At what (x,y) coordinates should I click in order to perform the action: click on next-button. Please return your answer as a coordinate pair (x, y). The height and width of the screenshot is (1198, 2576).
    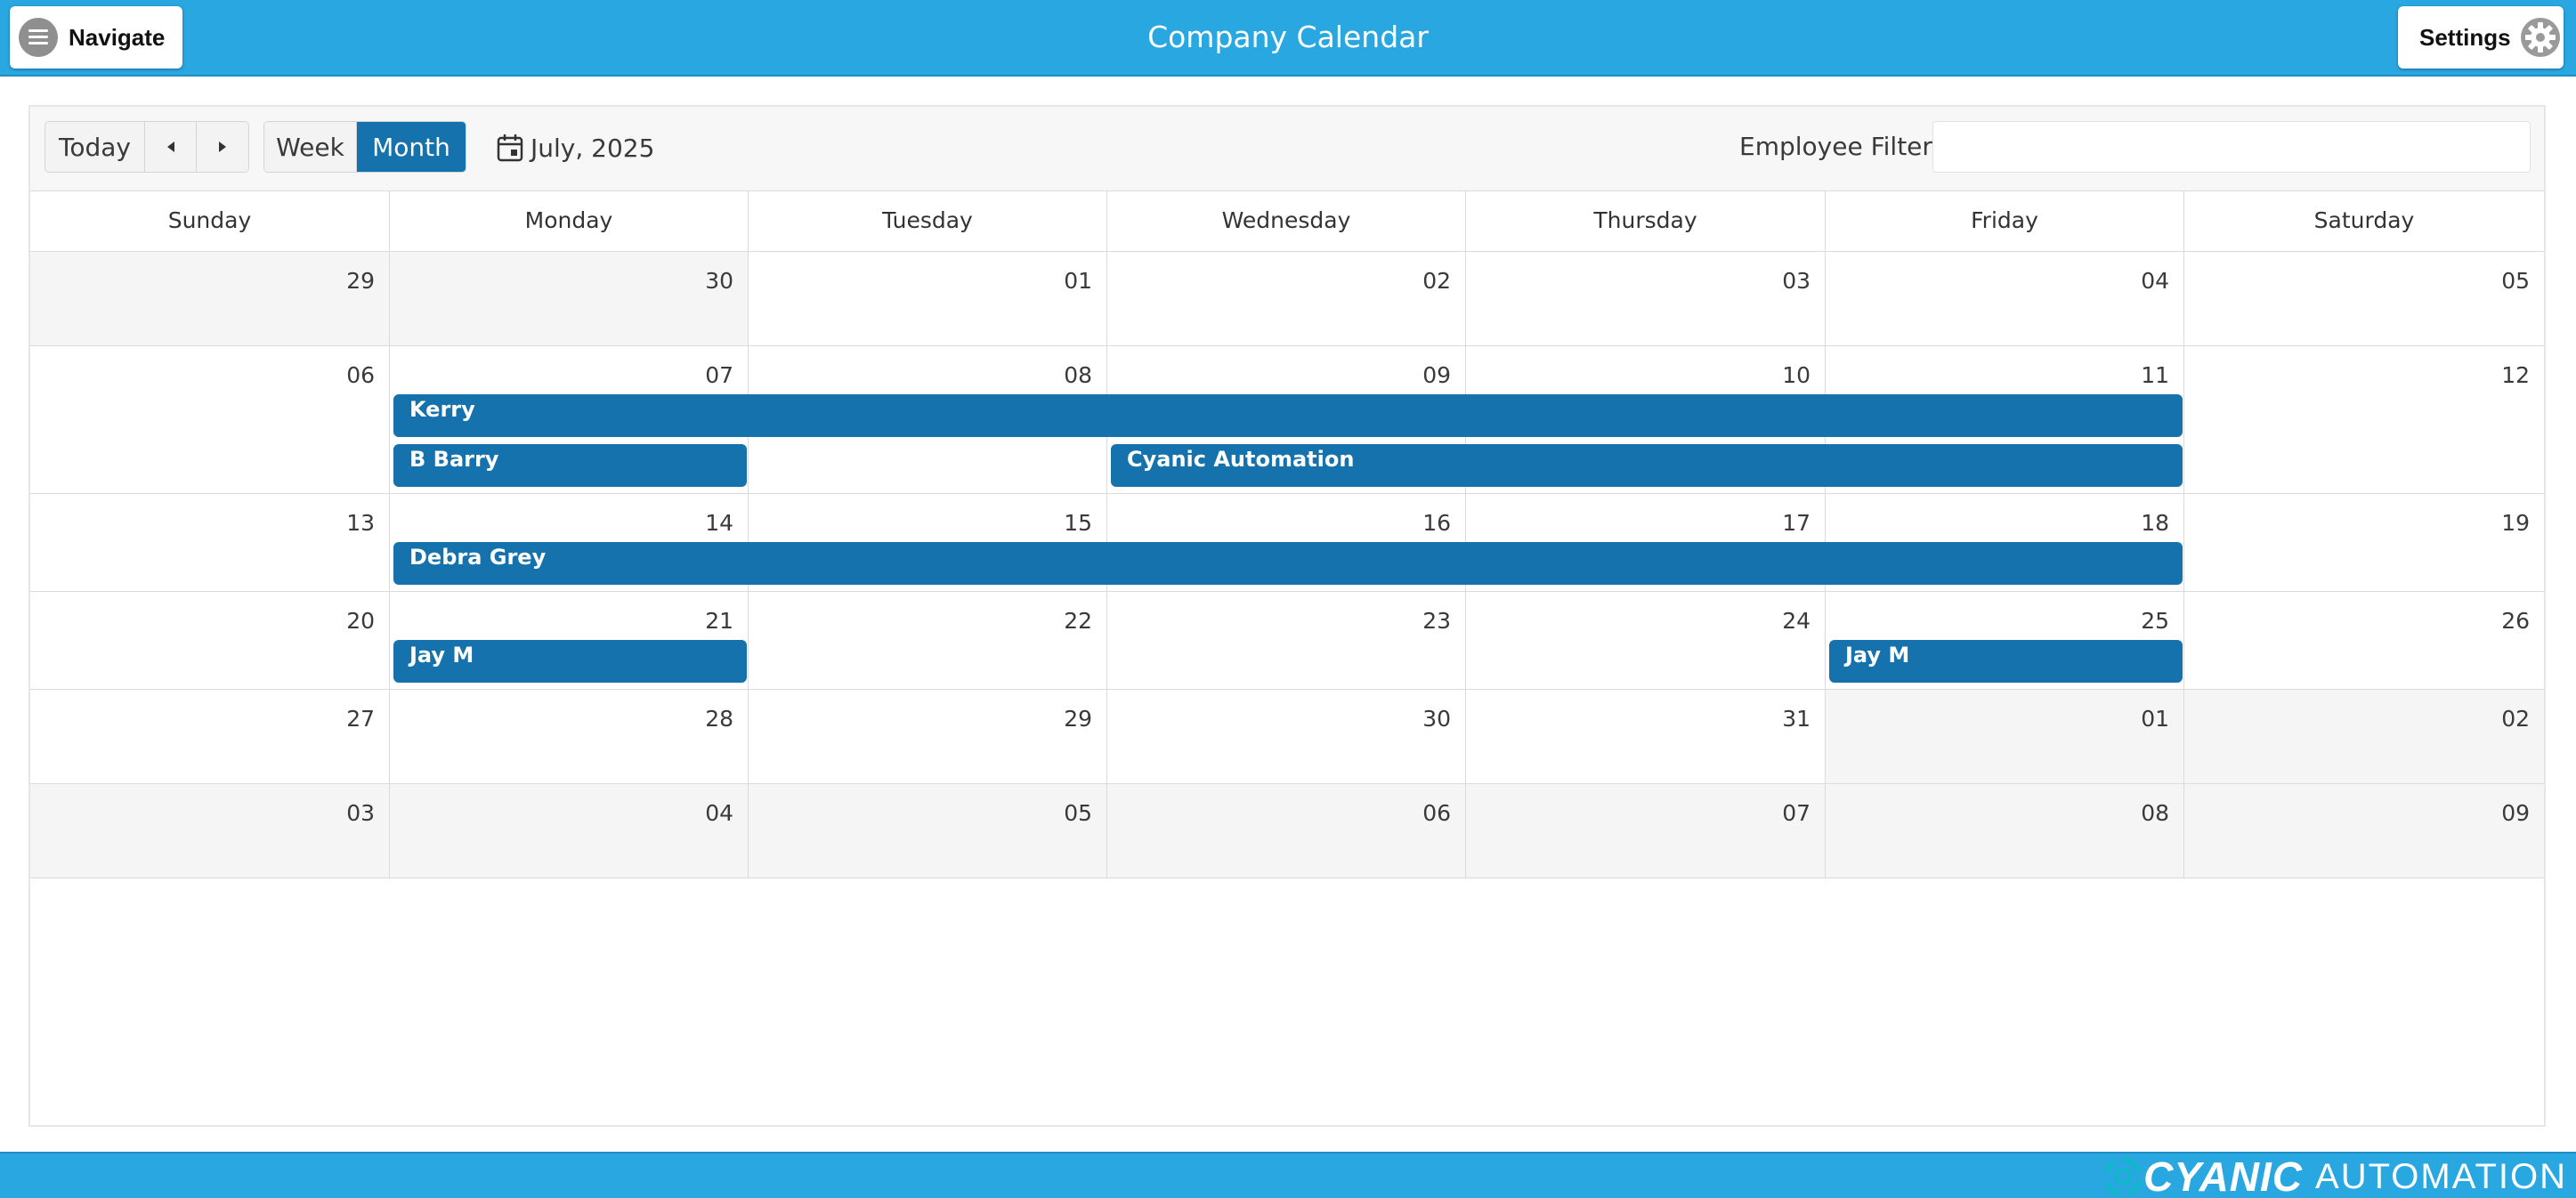
    Looking at the image, I should click on (223, 147).